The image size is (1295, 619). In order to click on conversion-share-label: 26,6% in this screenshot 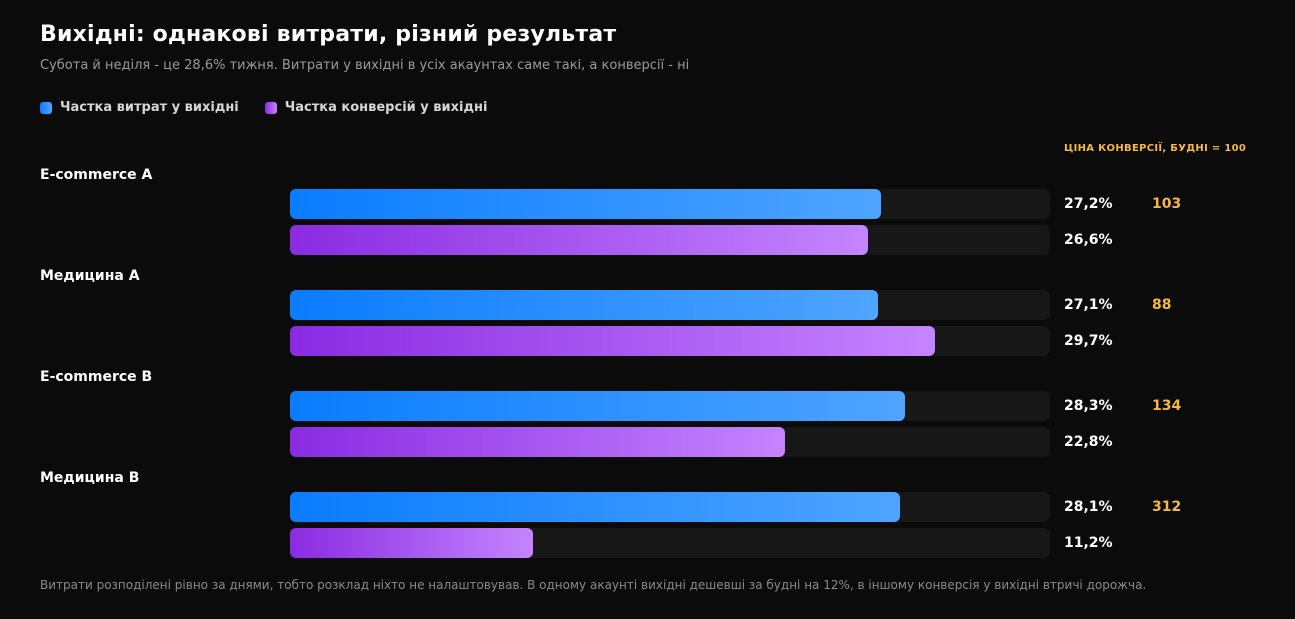, I will do `click(1088, 240)`.